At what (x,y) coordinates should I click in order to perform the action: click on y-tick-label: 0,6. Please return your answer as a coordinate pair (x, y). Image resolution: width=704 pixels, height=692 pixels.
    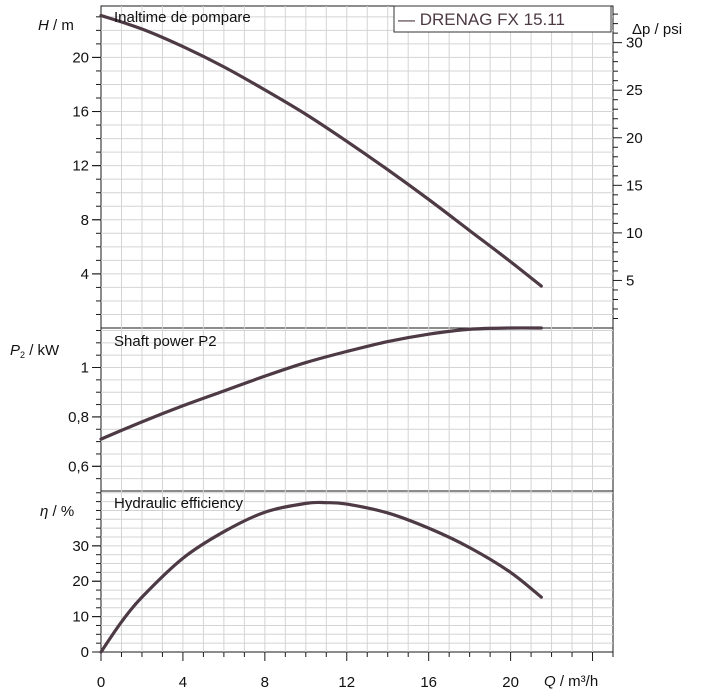
    Looking at the image, I should click on (78, 466).